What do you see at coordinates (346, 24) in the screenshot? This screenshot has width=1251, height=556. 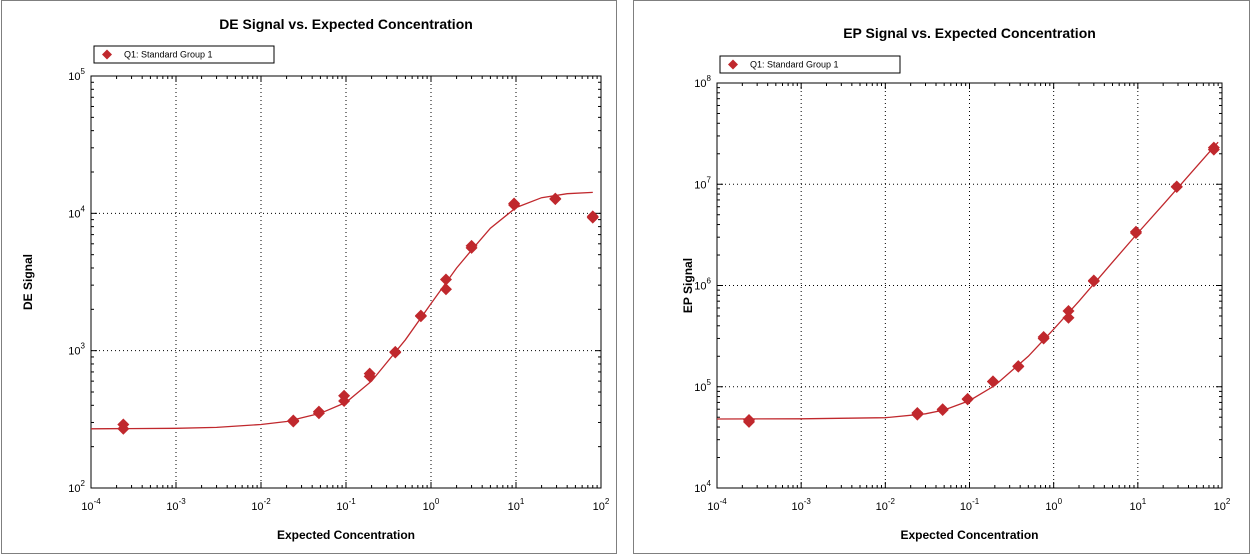 I see `chart-title: DE Signal vs. Expected Concentration` at bounding box center [346, 24].